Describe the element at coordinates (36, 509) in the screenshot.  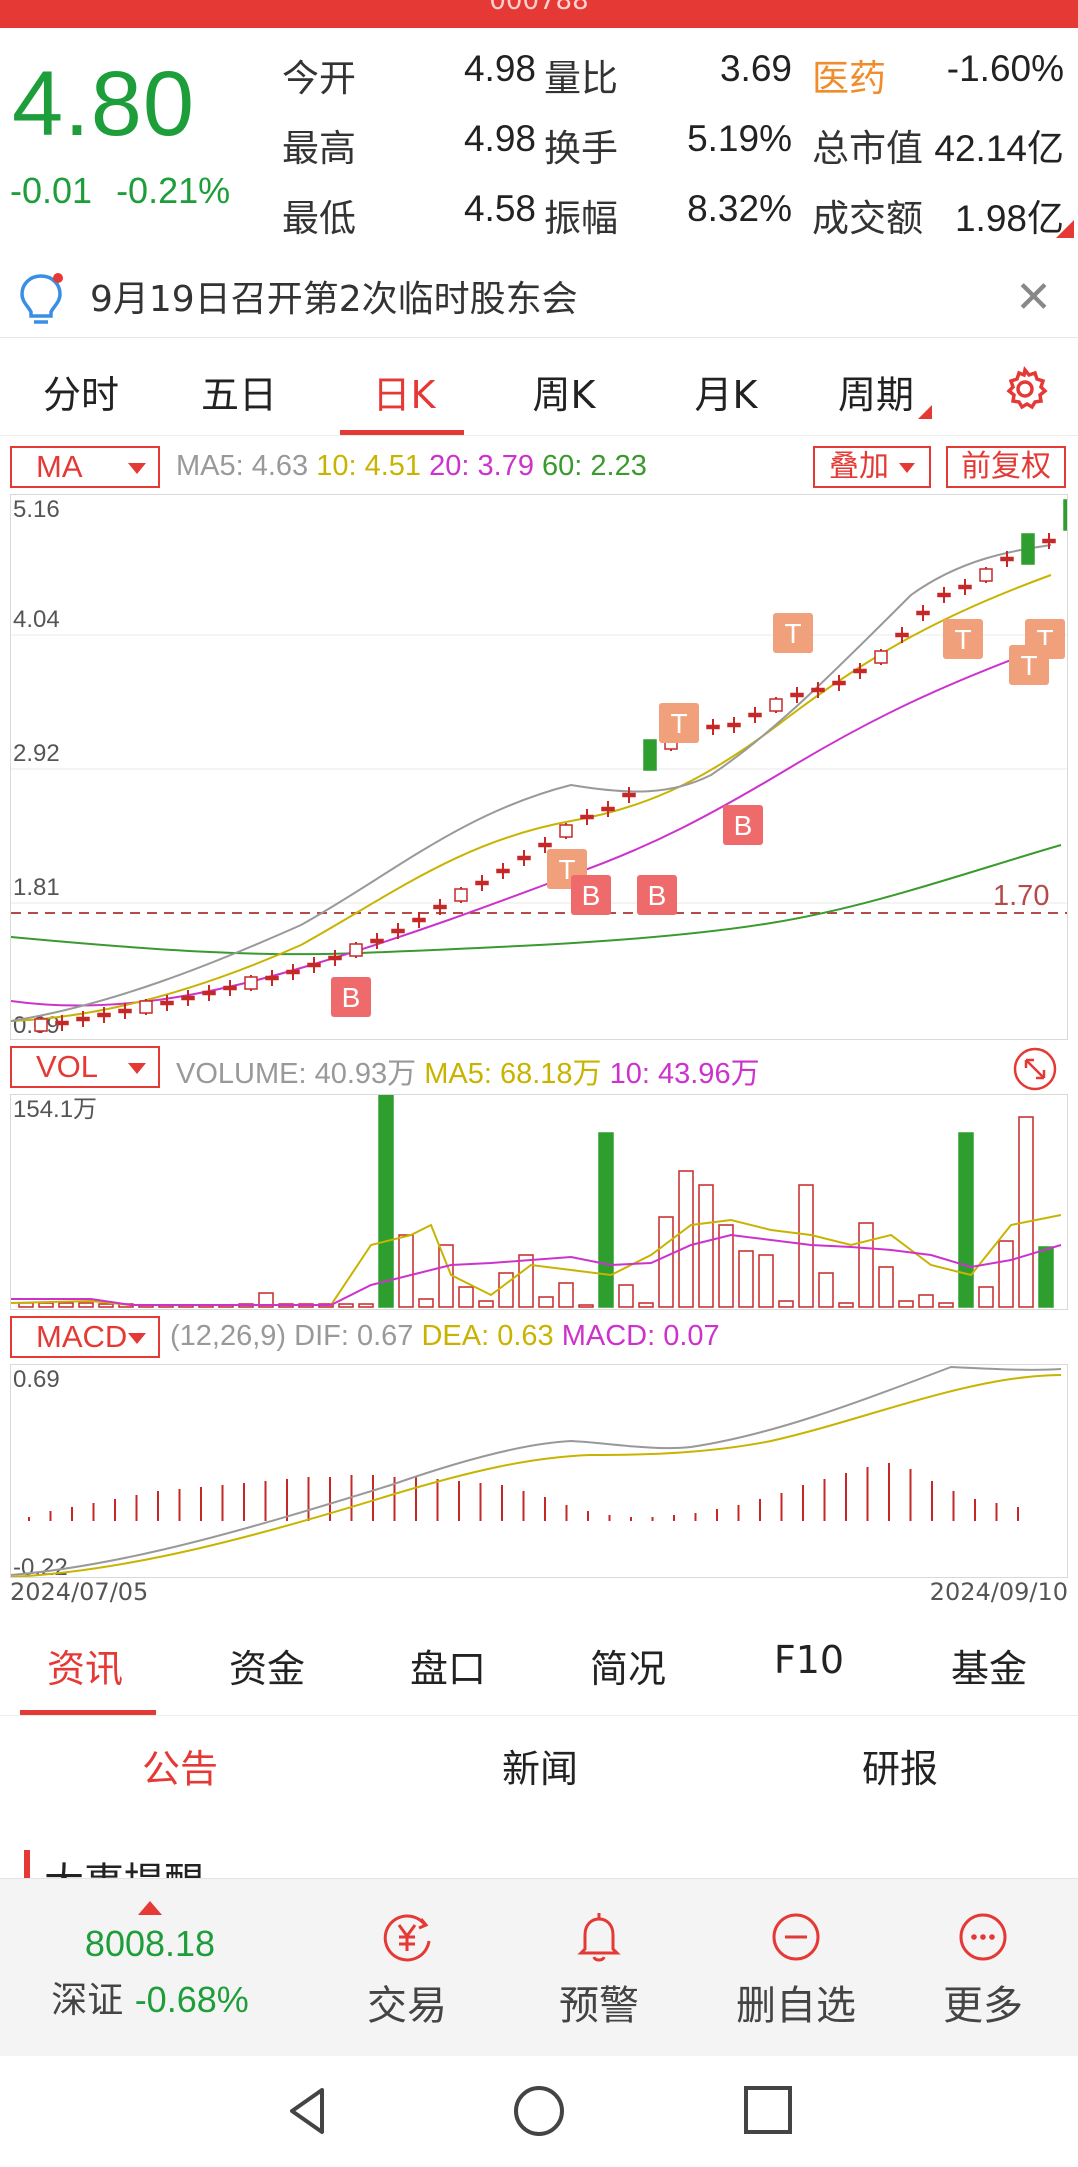
I see `y-axis-label: 5.16` at that location.